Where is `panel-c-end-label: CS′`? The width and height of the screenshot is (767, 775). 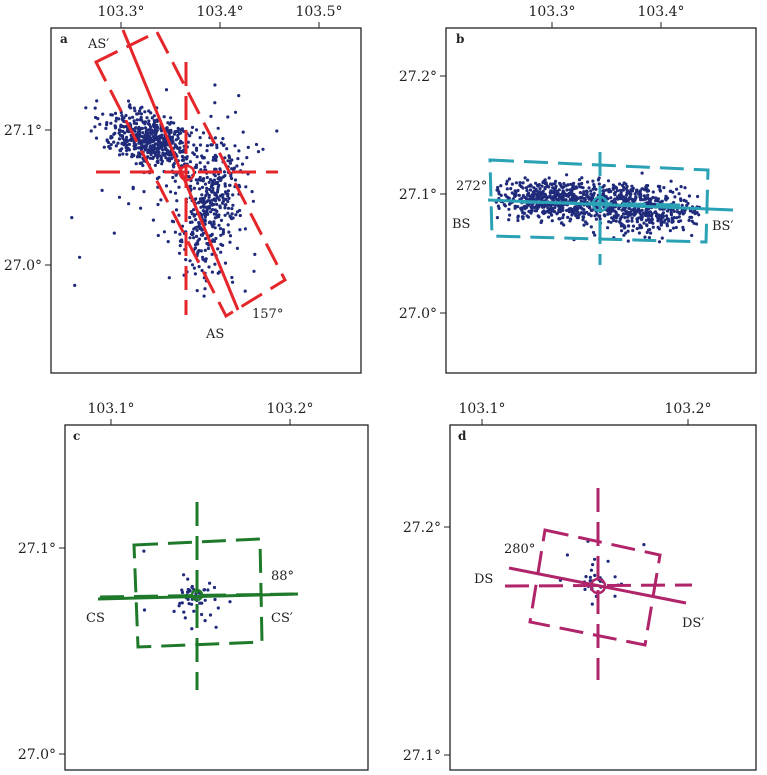 panel-c-end-label: CS′ is located at coordinates (282, 618).